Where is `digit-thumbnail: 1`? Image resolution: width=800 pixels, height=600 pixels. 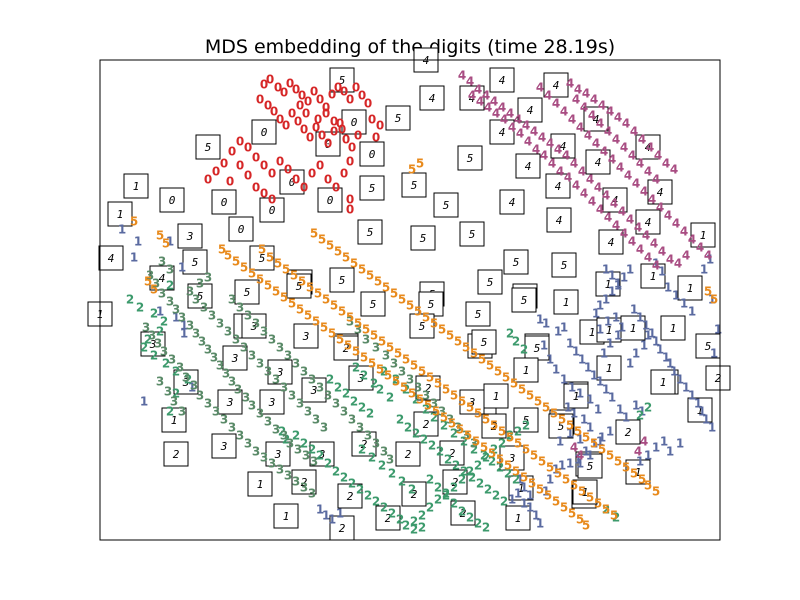 digit-thumbnail: 1 is located at coordinates (608, 284).